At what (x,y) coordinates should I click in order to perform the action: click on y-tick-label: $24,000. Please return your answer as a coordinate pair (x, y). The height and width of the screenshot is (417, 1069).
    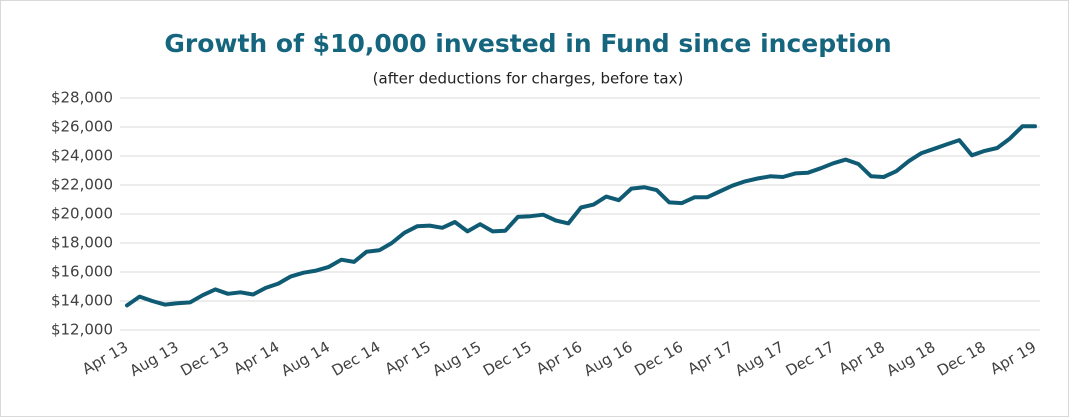
    Looking at the image, I should click on (82, 156).